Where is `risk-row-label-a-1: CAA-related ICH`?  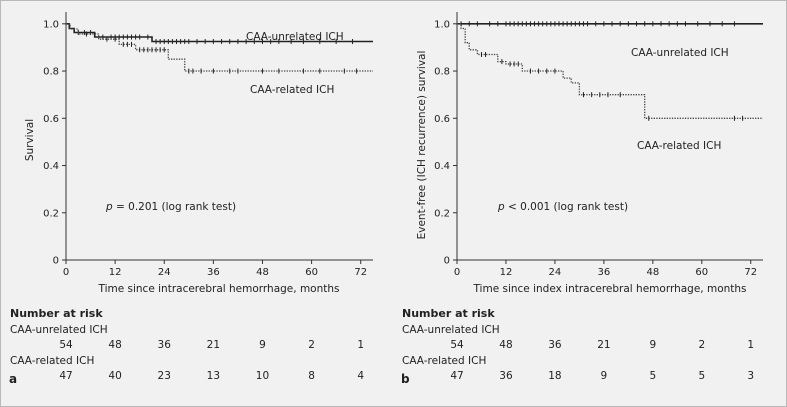
risk-row-label-a-1: CAA-related ICH is located at coordinates (52, 361).